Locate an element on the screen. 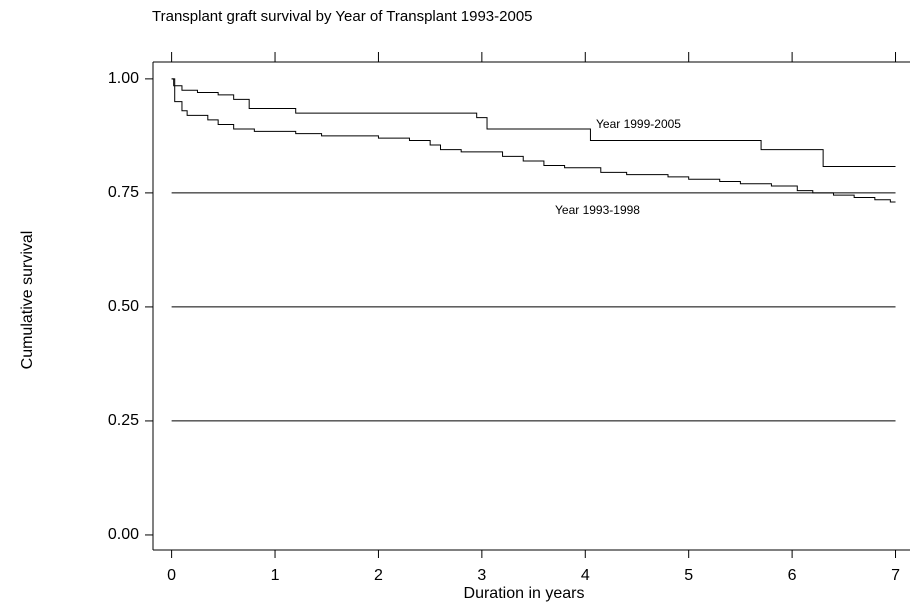  x-tick-label: 7 is located at coordinates (895, 575).